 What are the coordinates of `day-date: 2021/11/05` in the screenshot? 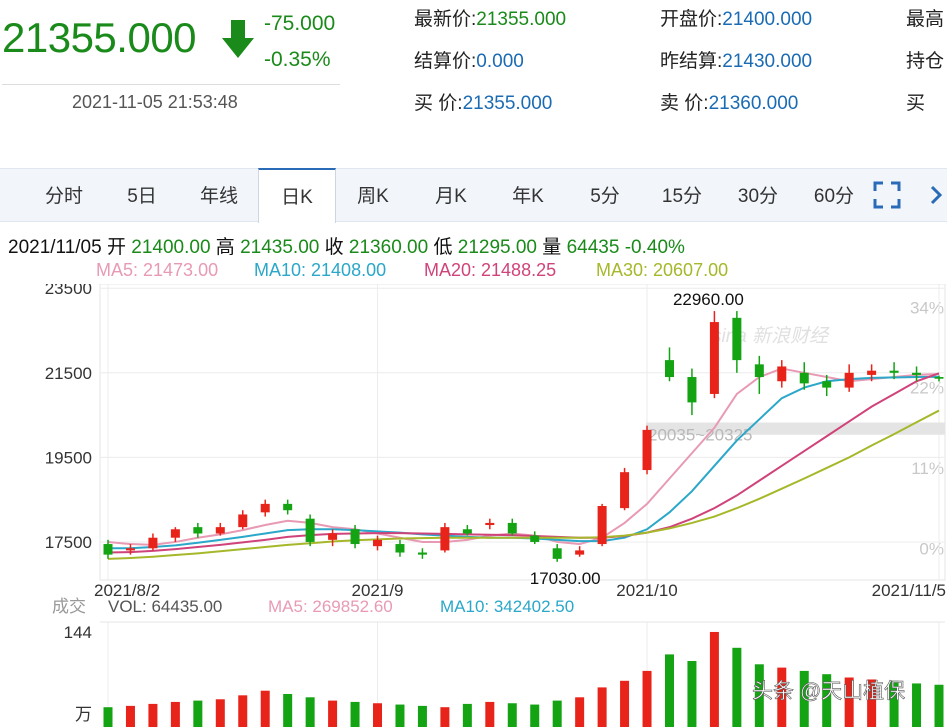 It's located at (55, 247).